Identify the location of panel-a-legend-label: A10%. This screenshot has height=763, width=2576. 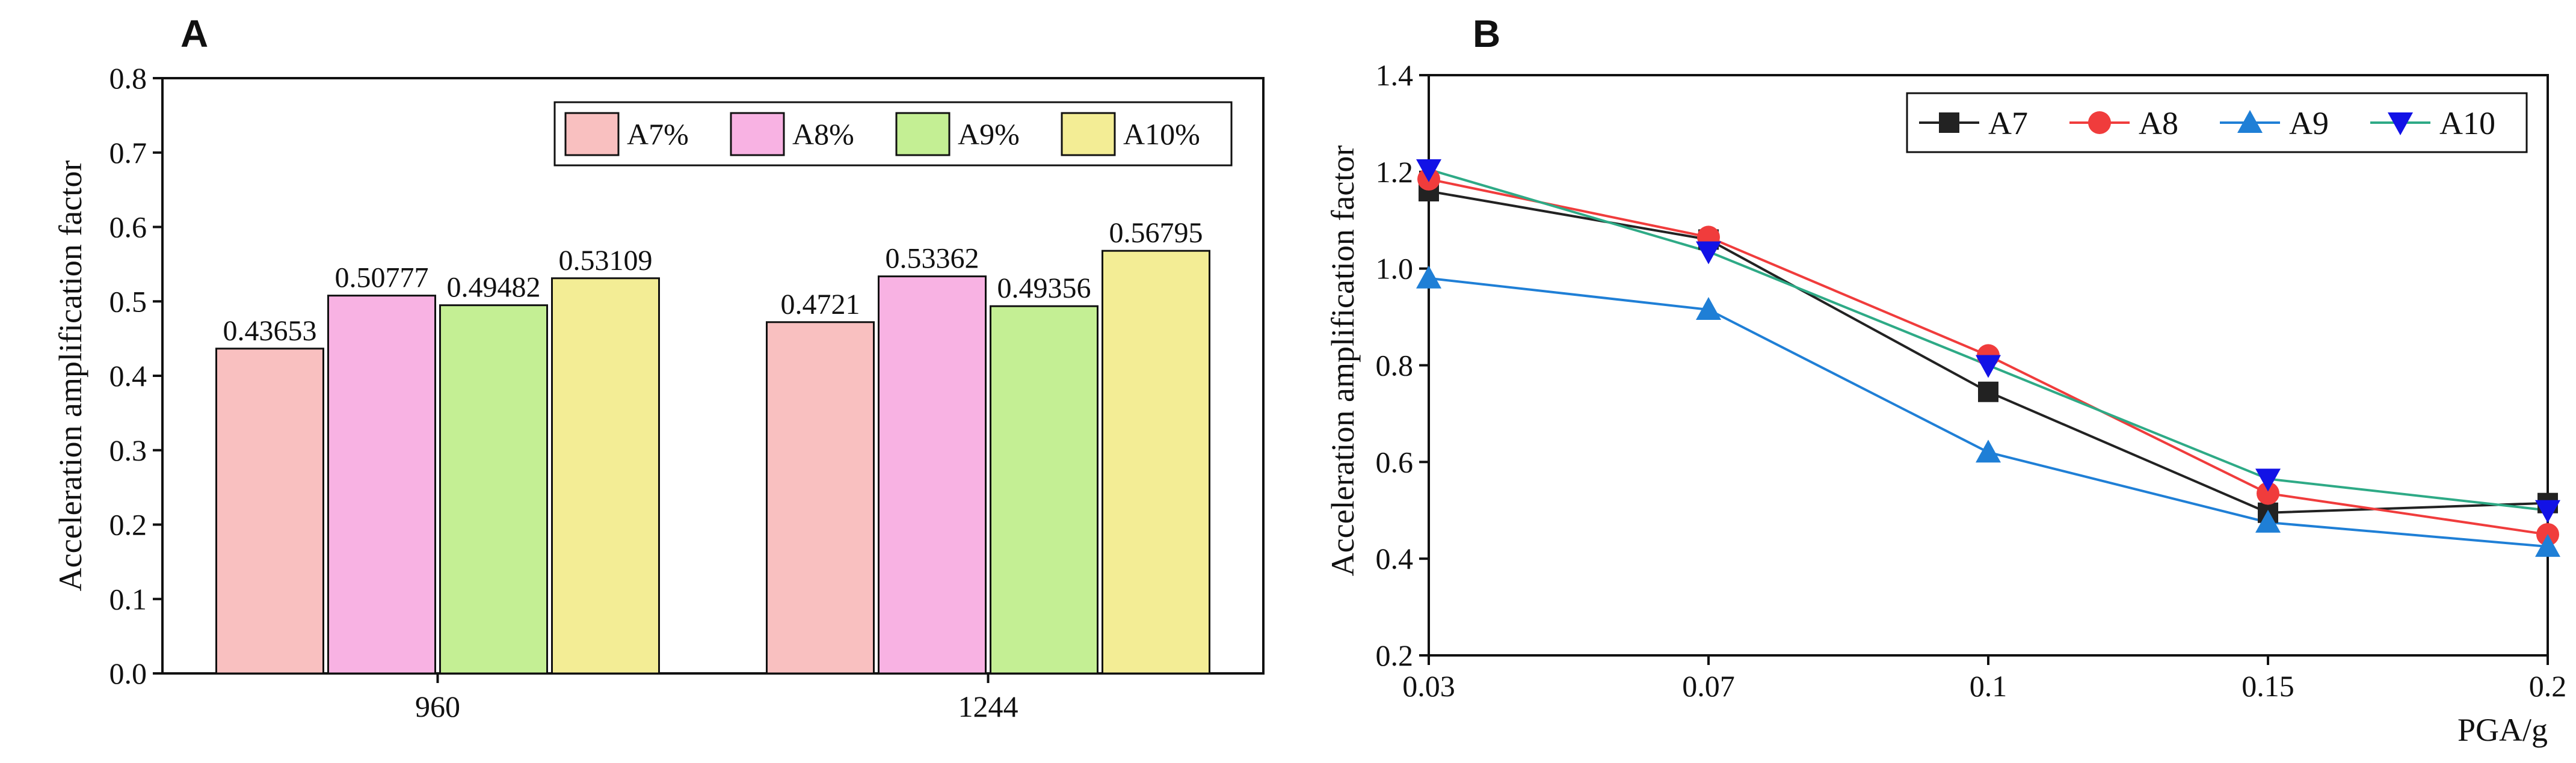
(1161, 134).